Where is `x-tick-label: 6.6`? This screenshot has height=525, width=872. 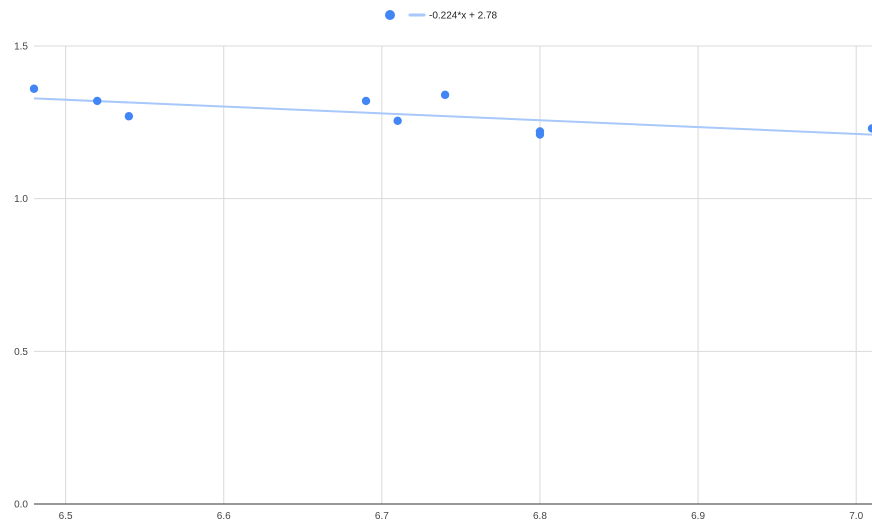 x-tick-label: 6.6 is located at coordinates (224, 516).